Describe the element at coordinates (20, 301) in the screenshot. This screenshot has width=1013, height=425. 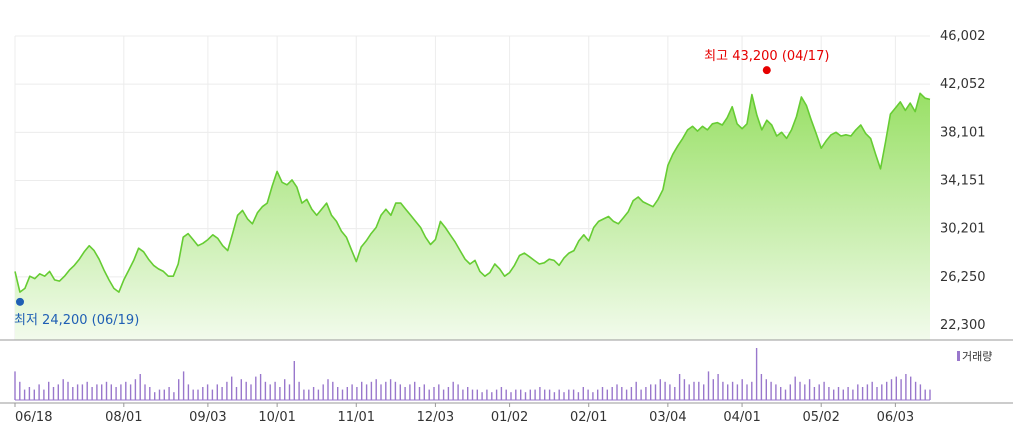
I see `low-marker-dot` at that location.